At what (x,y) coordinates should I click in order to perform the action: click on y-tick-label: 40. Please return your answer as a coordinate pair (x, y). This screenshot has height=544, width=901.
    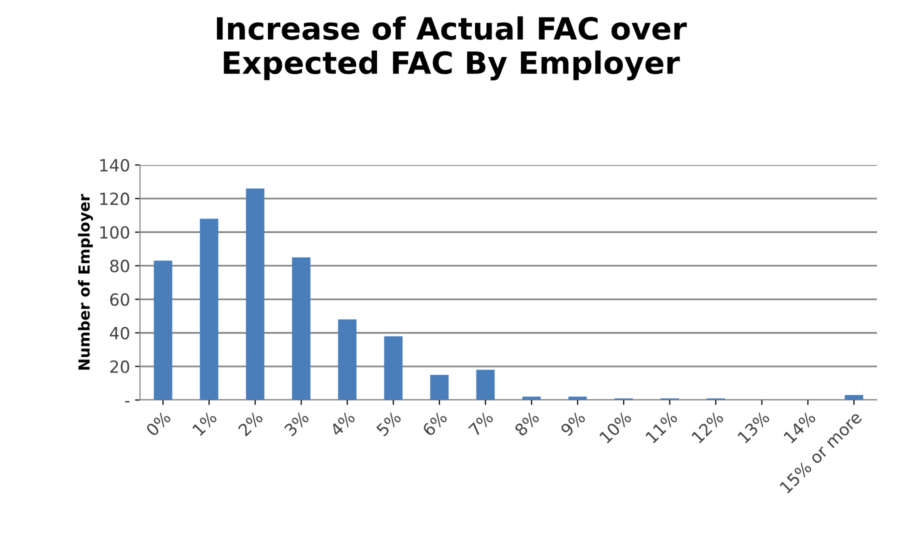
    Looking at the image, I should click on (120, 333).